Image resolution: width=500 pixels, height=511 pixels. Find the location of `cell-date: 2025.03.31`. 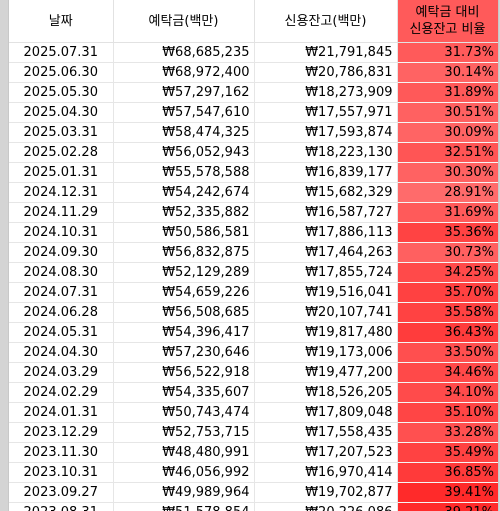

cell-date: 2025.03.31 is located at coordinates (61, 132).